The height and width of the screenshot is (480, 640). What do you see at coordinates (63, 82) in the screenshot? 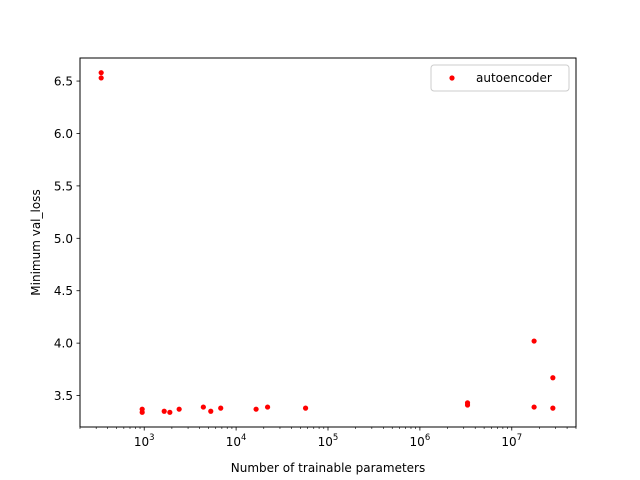
I see `y-tick-label: 6.5` at bounding box center [63, 82].